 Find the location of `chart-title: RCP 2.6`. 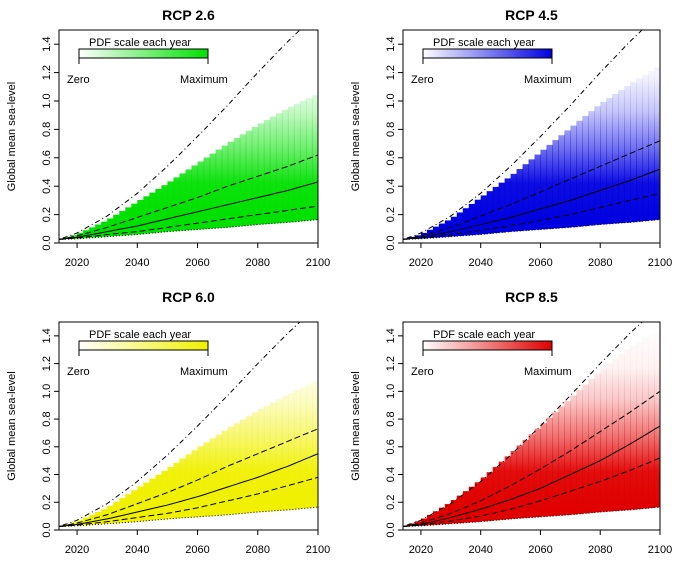

chart-title: RCP 2.6 is located at coordinates (188, 15).